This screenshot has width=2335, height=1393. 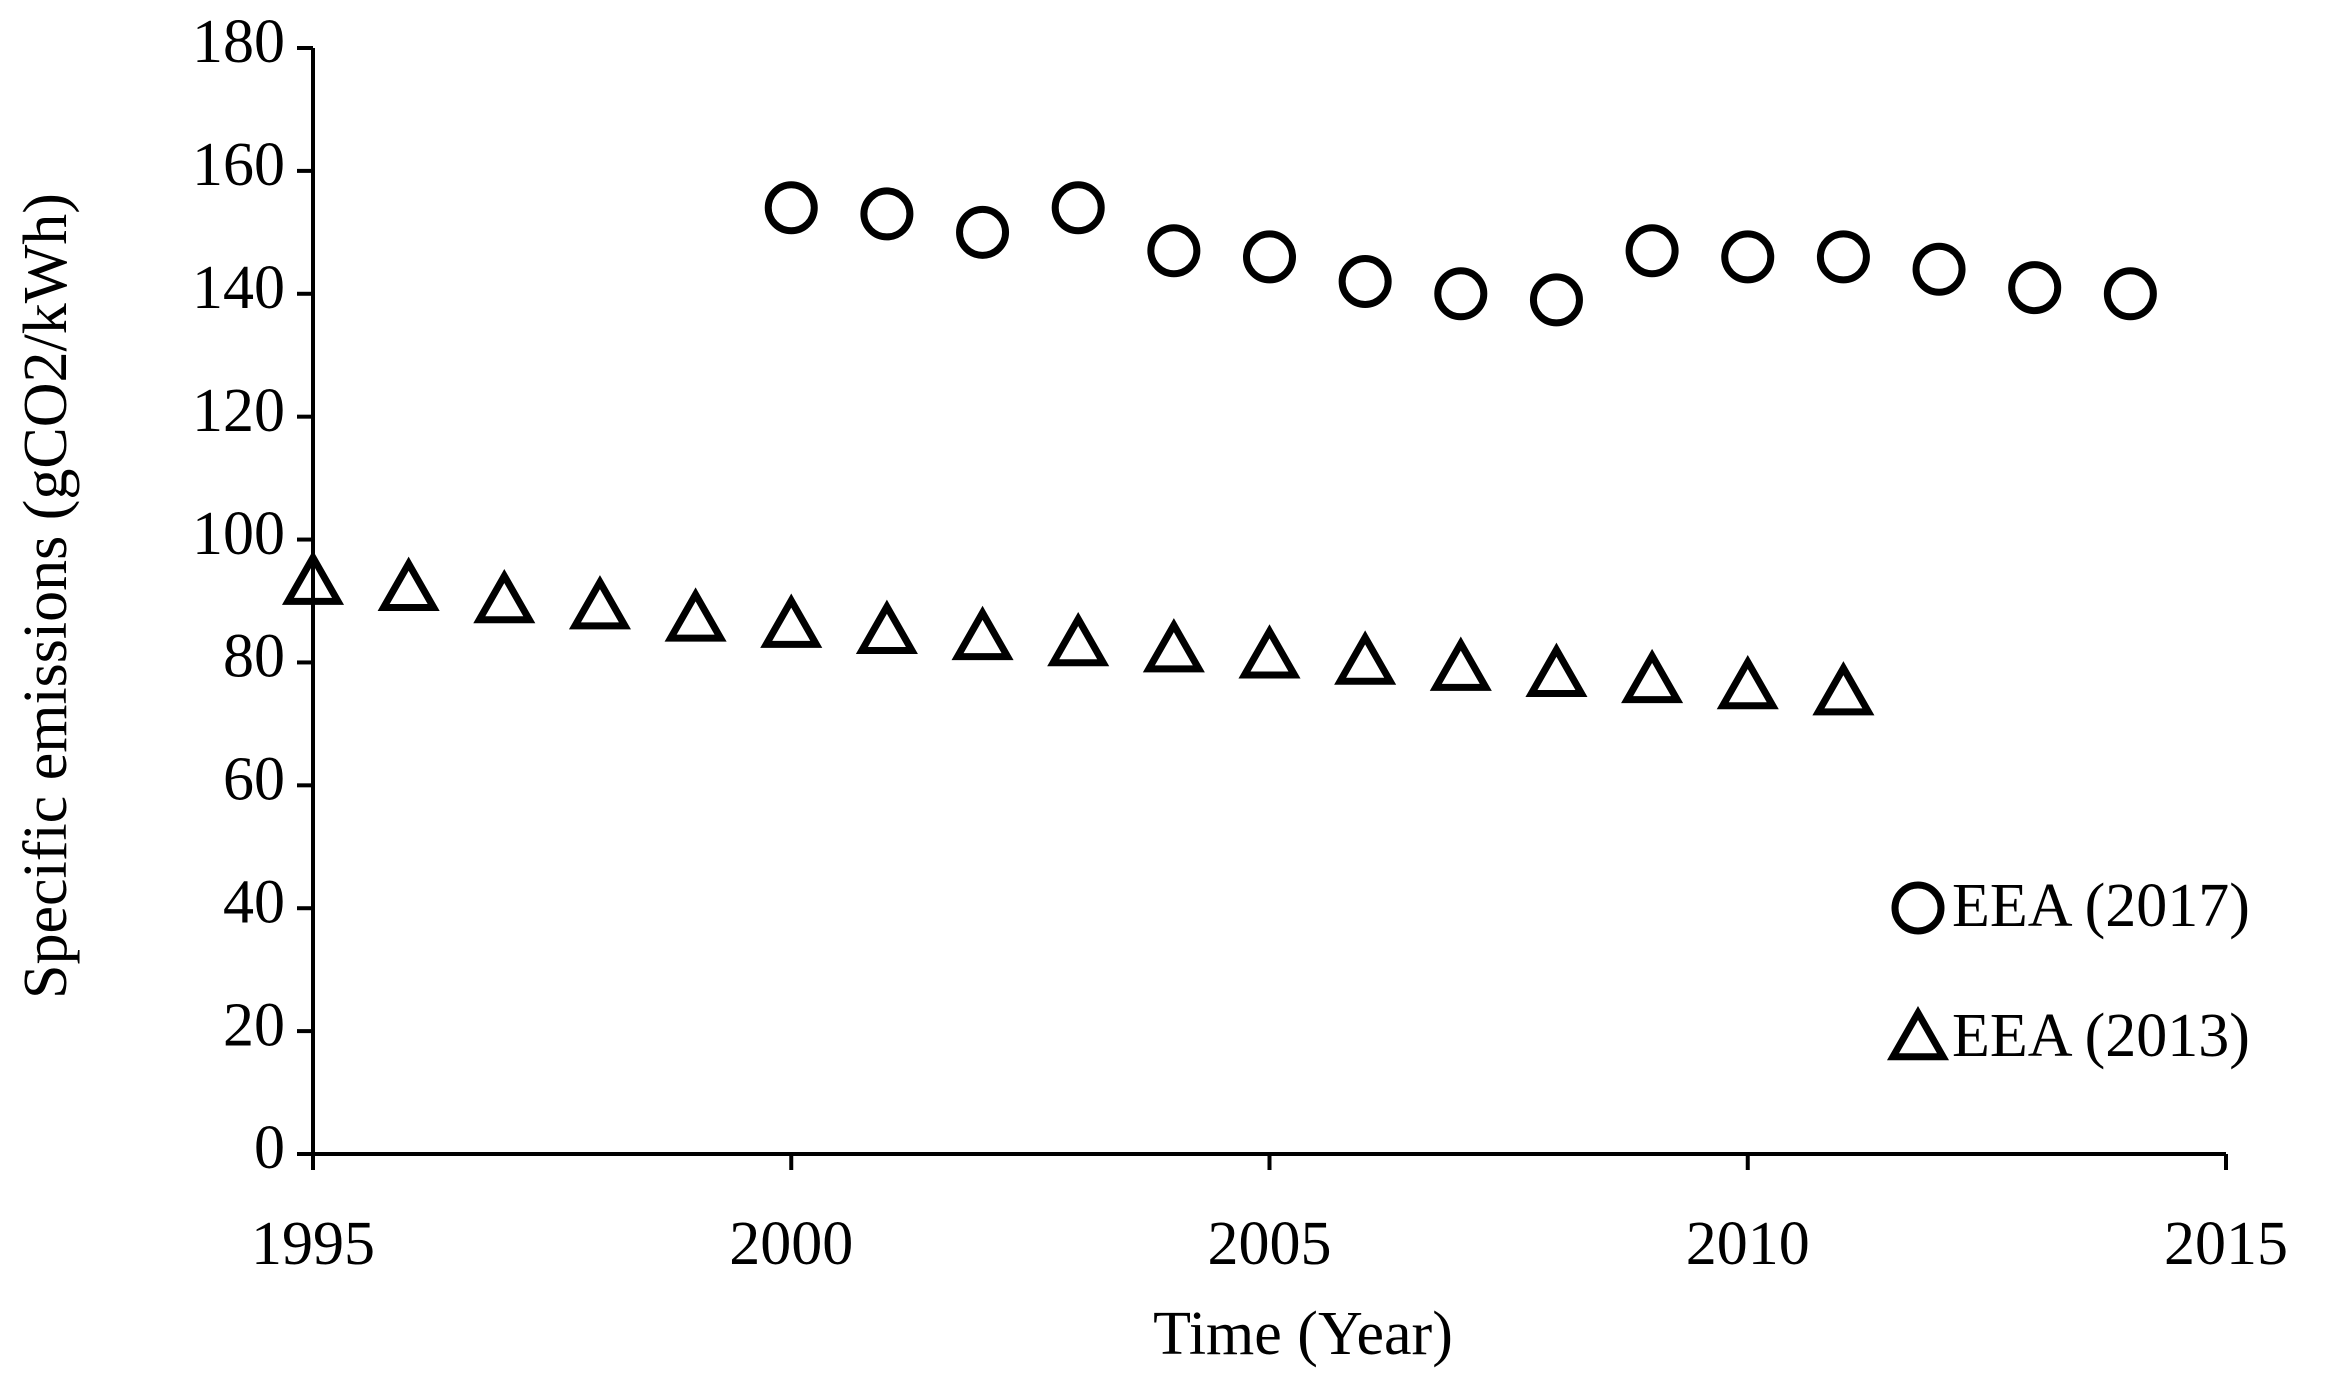 I want to click on y-tick-label: 80, so click(x=254, y=657).